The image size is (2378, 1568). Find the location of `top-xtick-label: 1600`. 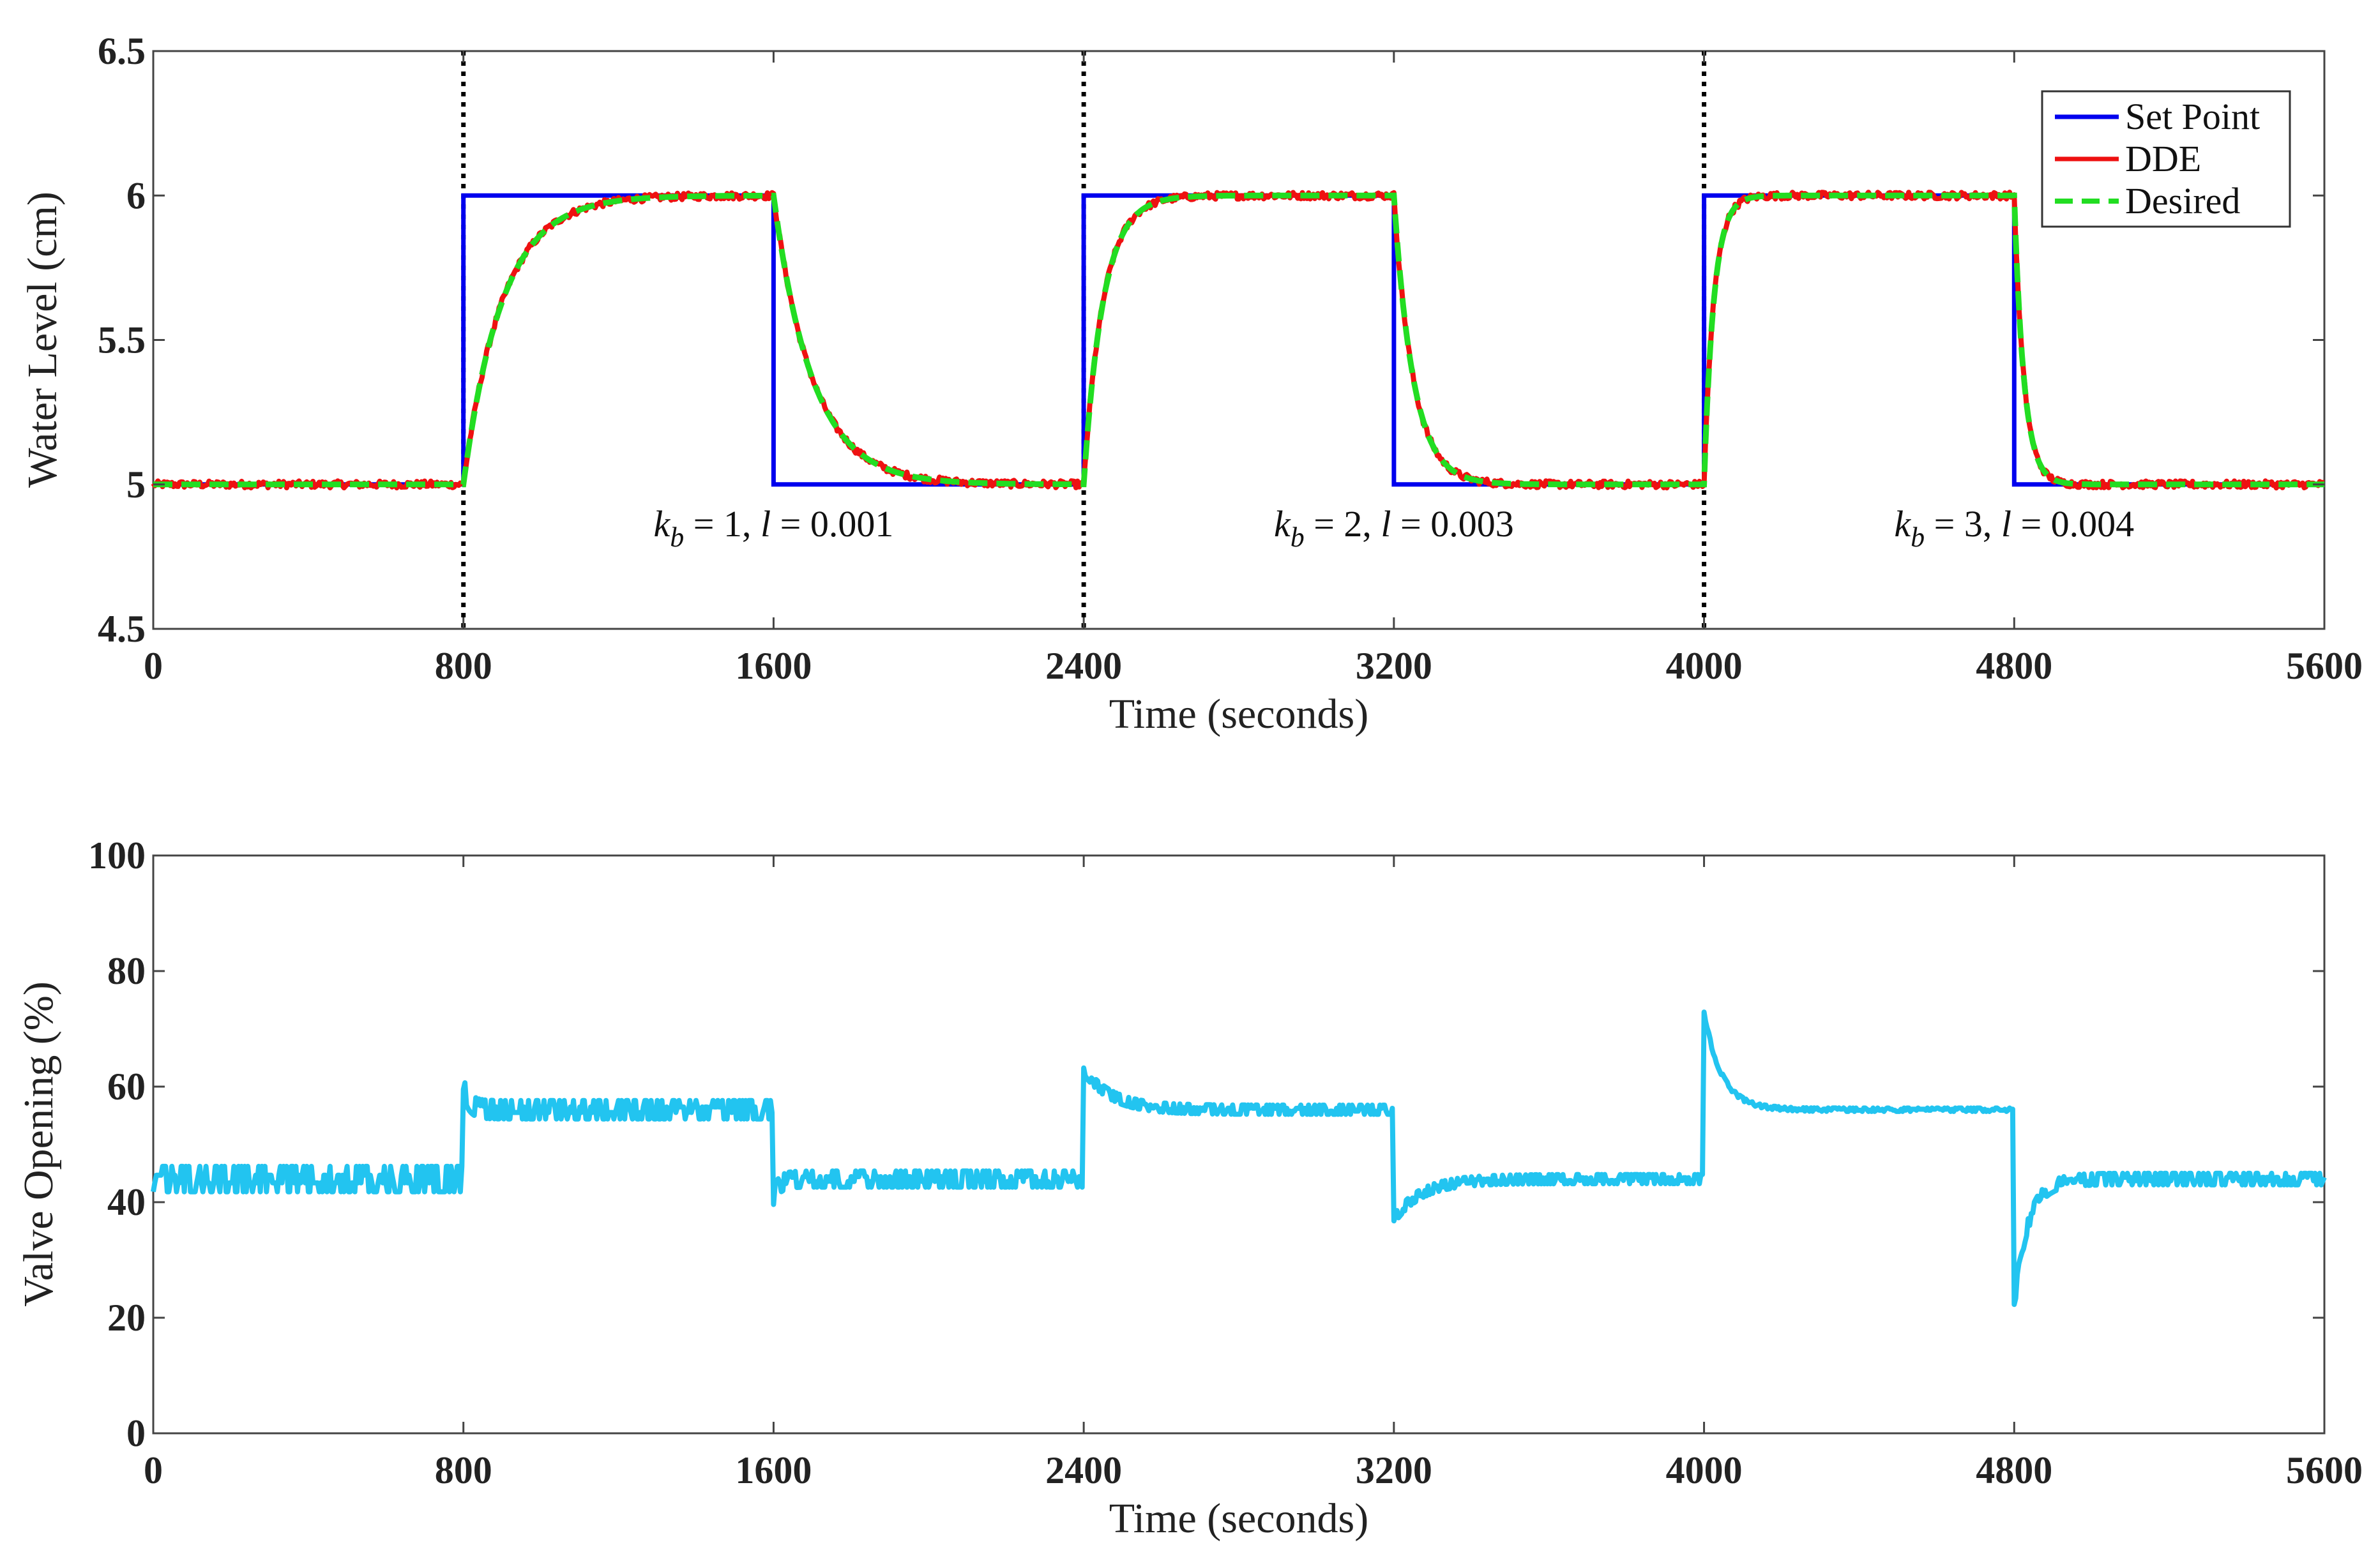

top-xtick-label: 1600 is located at coordinates (773, 666).